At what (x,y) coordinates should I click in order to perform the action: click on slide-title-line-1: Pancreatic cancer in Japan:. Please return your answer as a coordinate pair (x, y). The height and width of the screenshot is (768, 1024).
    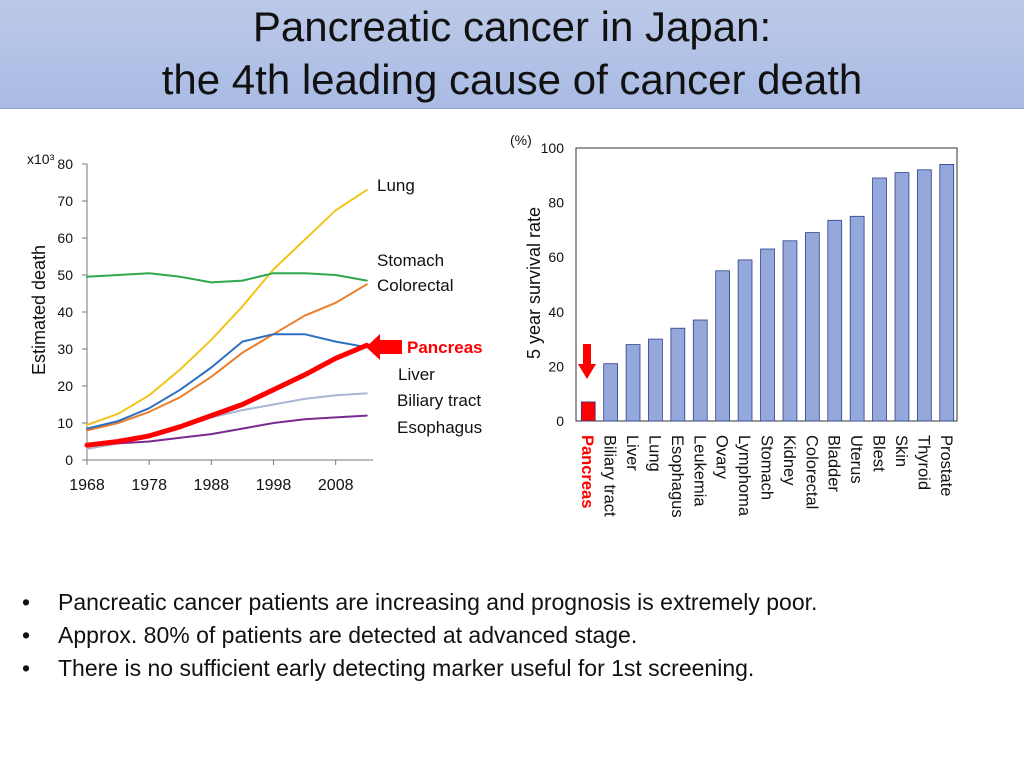
    Looking at the image, I should click on (512, 26).